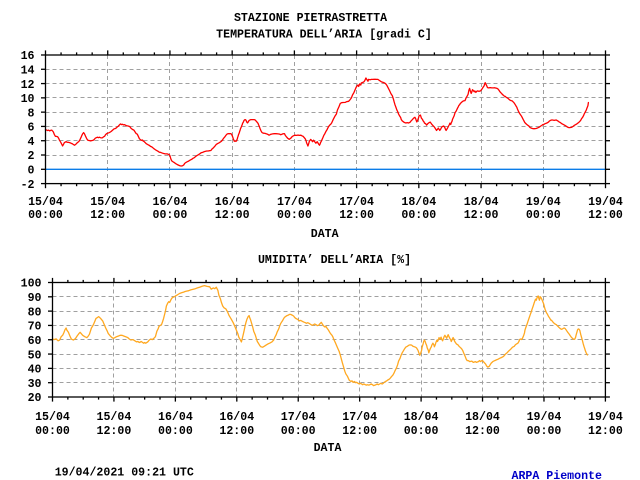 The height and width of the screenshot is (480, 640). I want to click on svg-text: STAZIONE PIETRASTRETTA, so click(310, 18).